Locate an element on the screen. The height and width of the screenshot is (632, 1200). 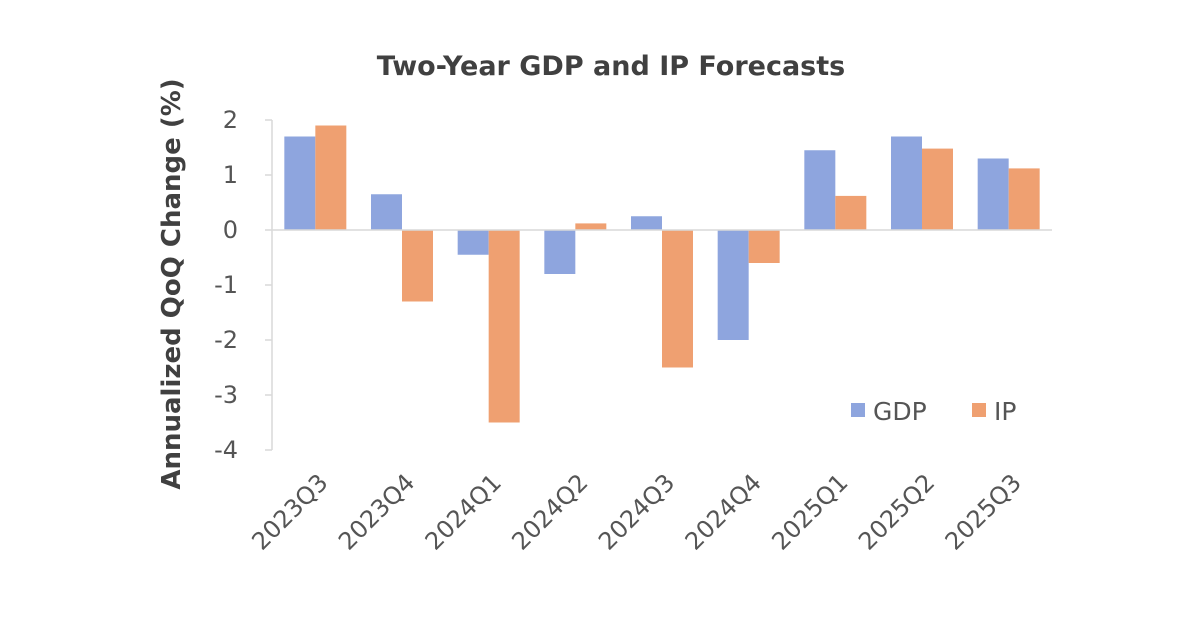
bar-gdp-2025Q3 is located at coordinates (993, 194).